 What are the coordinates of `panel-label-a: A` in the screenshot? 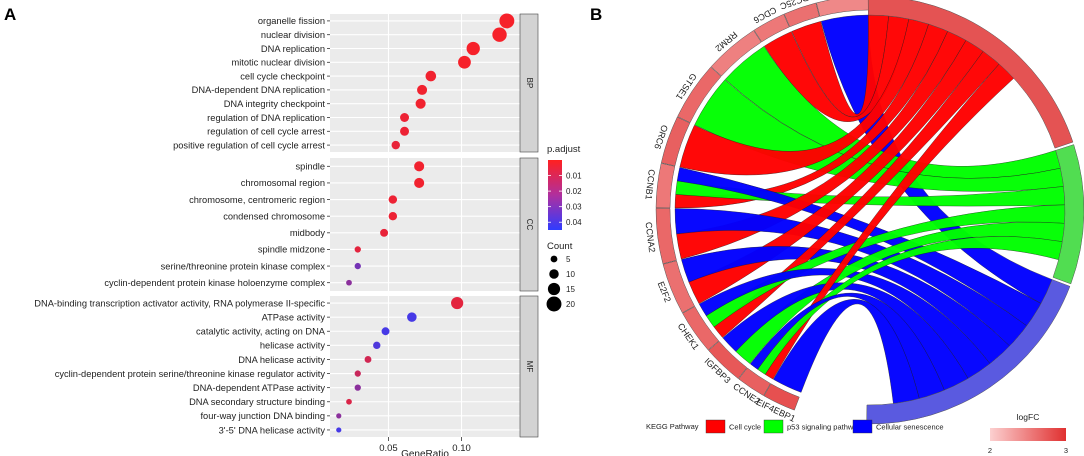 It's located at (10, 14).